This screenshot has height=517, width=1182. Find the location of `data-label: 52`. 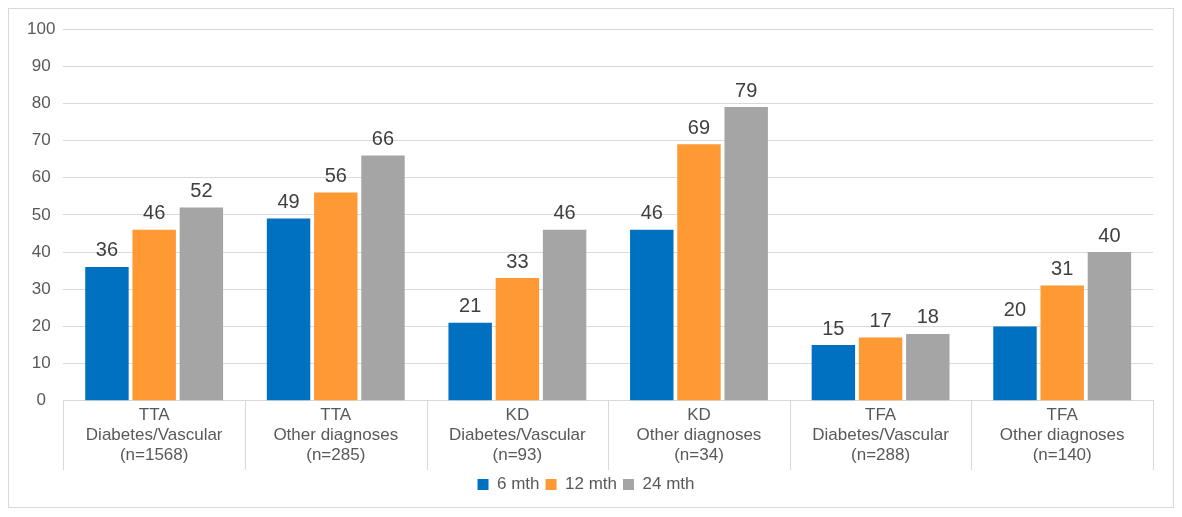

data-label: 52 is located at coordinates (201, 189).